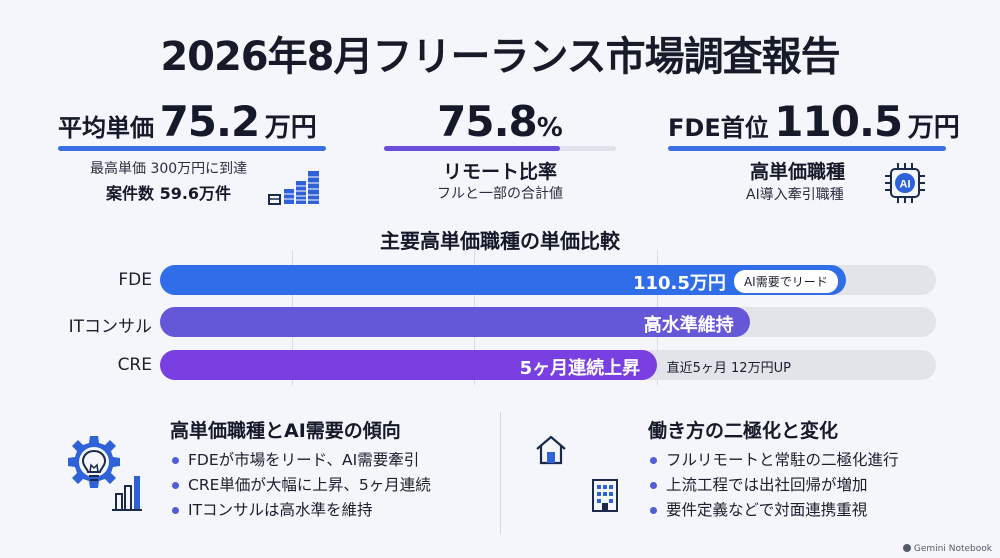 The image size is (1000, 558). What do you see at coordinates (728, 368) in the screenshot?
I see `bar-annotation: 直近5ヶ月 12万円UP` at bounding box center [728, 368].